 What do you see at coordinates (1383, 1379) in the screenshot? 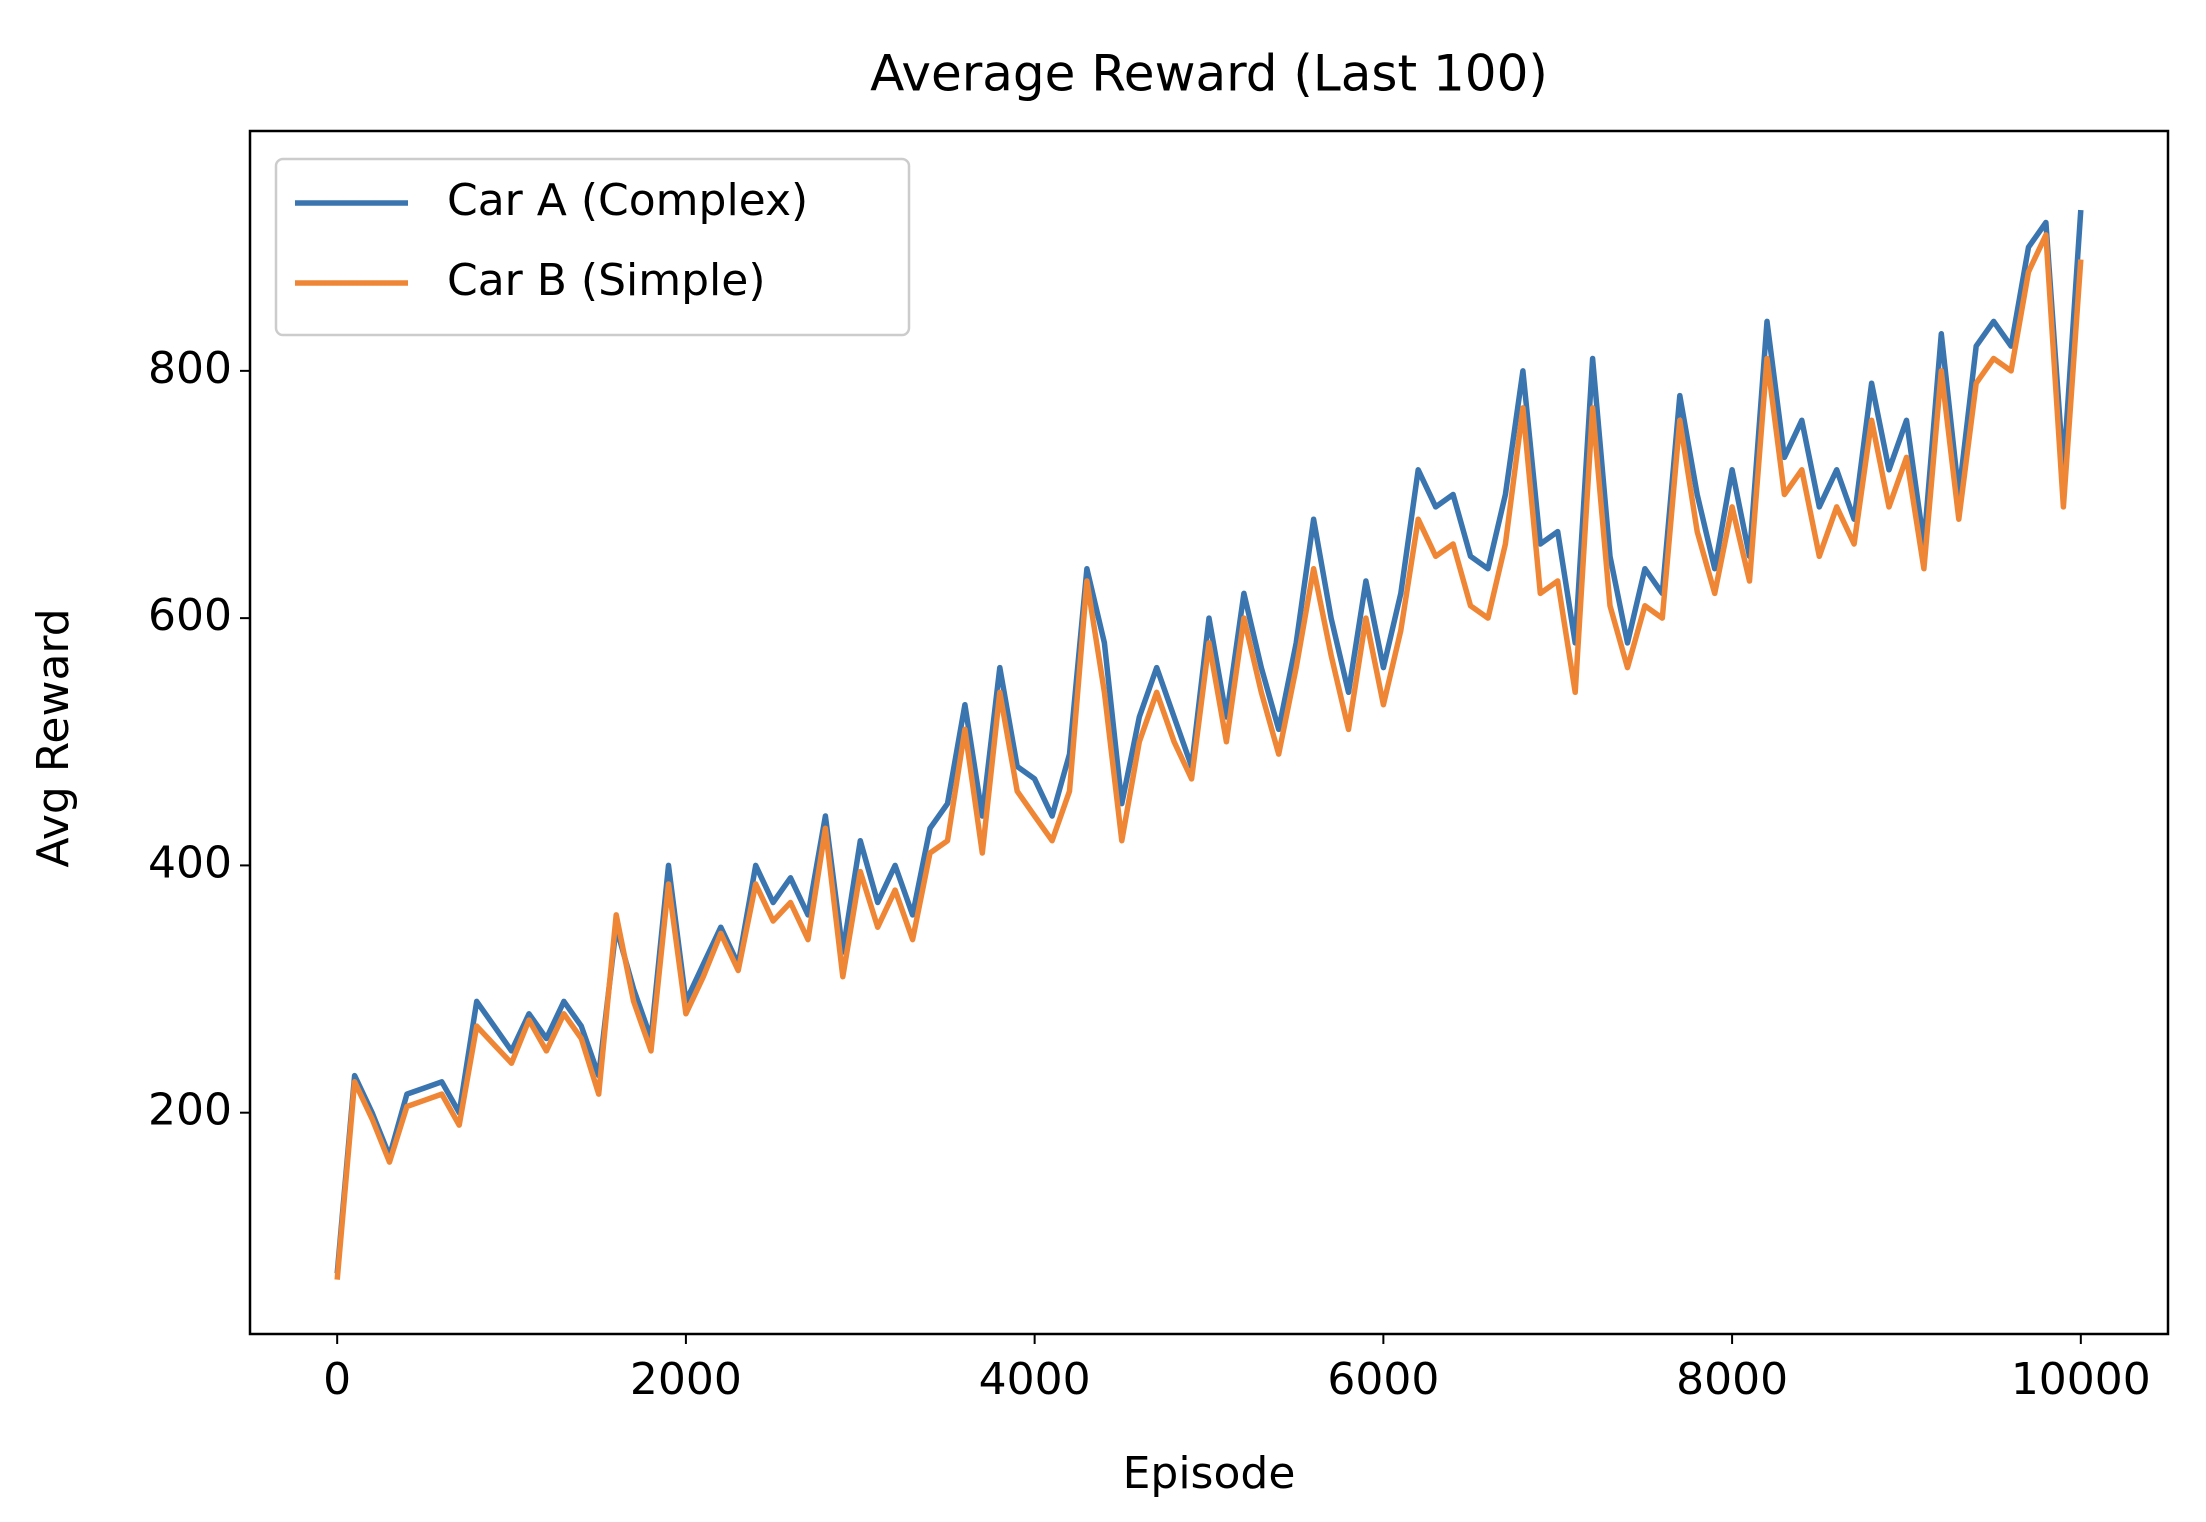
I see `x-tick-label: 6000` at bounding box center [1383, 1379].